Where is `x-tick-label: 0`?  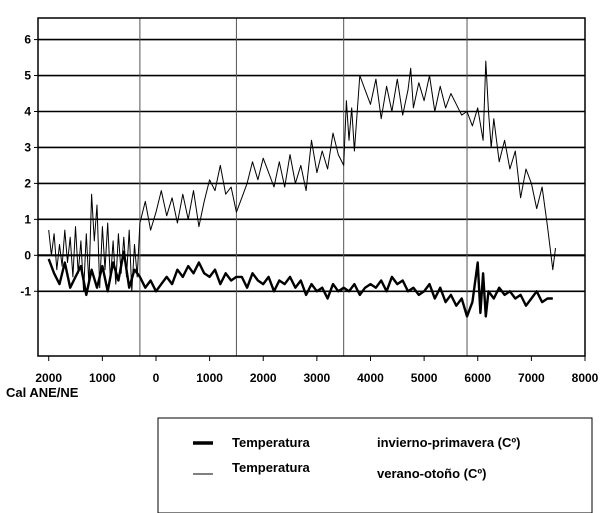 x-tick-label: 0 is located at coordinates (156, 378).